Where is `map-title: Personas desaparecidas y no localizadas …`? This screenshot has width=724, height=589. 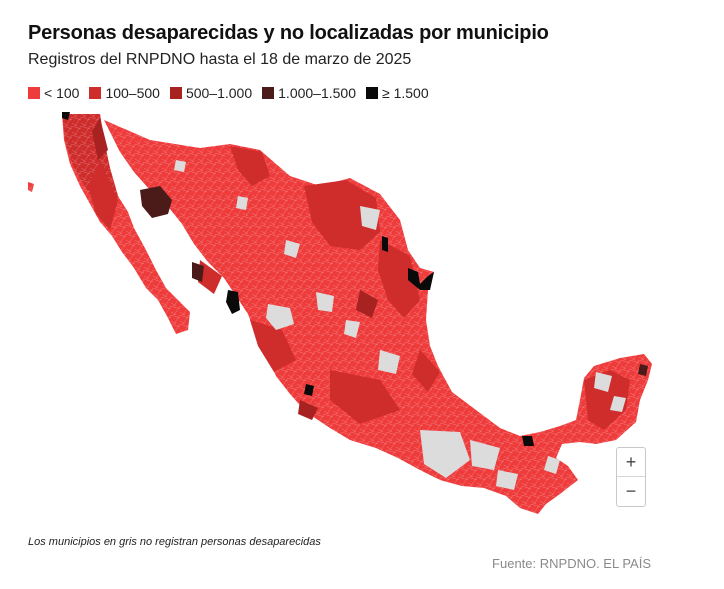
map-title: Personas desaparecidas y no localizadas … is located at coordinates (288, 33).